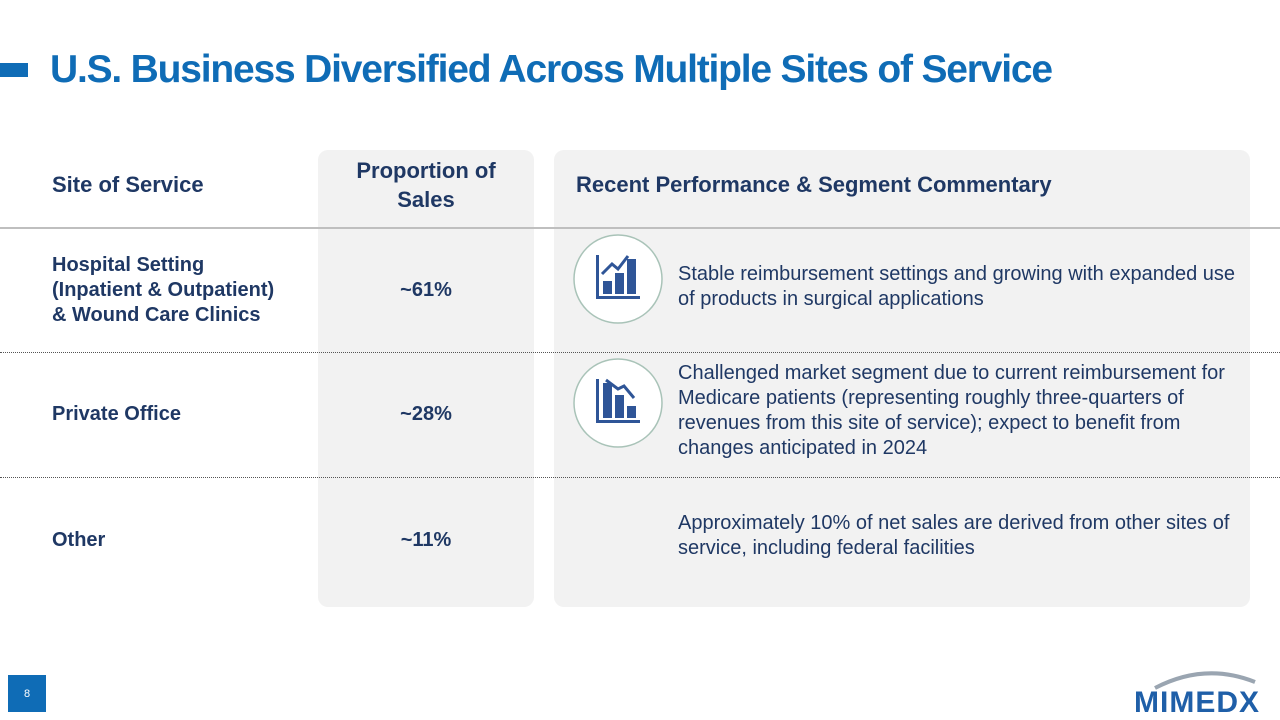  What do you see at coordinates (426, 185) in the screenshot?
I see `header-proportion: Proportion of Sales` at bounding box center [426, 185].